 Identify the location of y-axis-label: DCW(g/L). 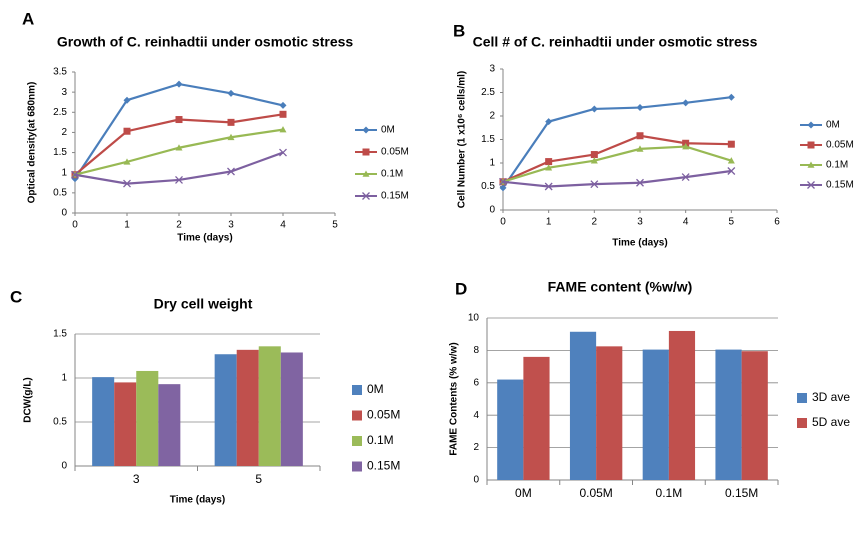
(28, 400).